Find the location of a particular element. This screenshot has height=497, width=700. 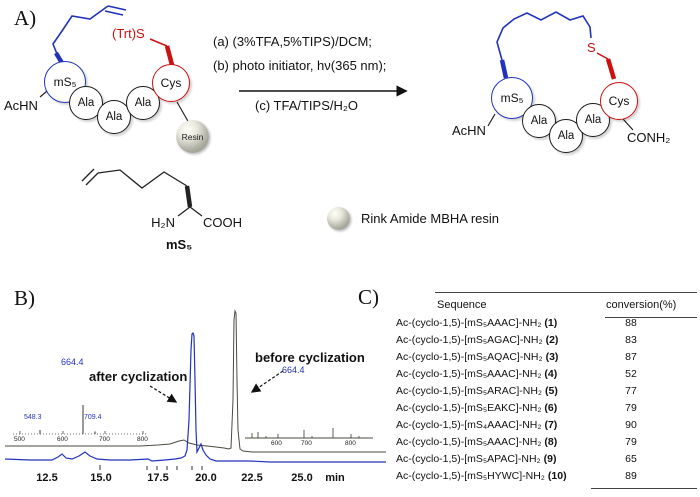

sequence-cell: Ac-(cyclo-1,5)-[mS₅HYWC]-NH₂ (10) is located at coordinates (481, 476).